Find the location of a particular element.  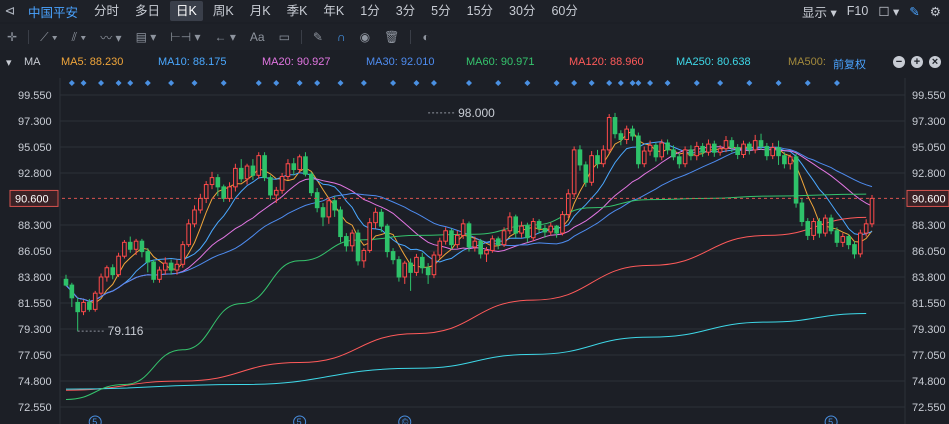

channel-tool-icon: ⫽ ▾ is located at coordinates (79, 36).